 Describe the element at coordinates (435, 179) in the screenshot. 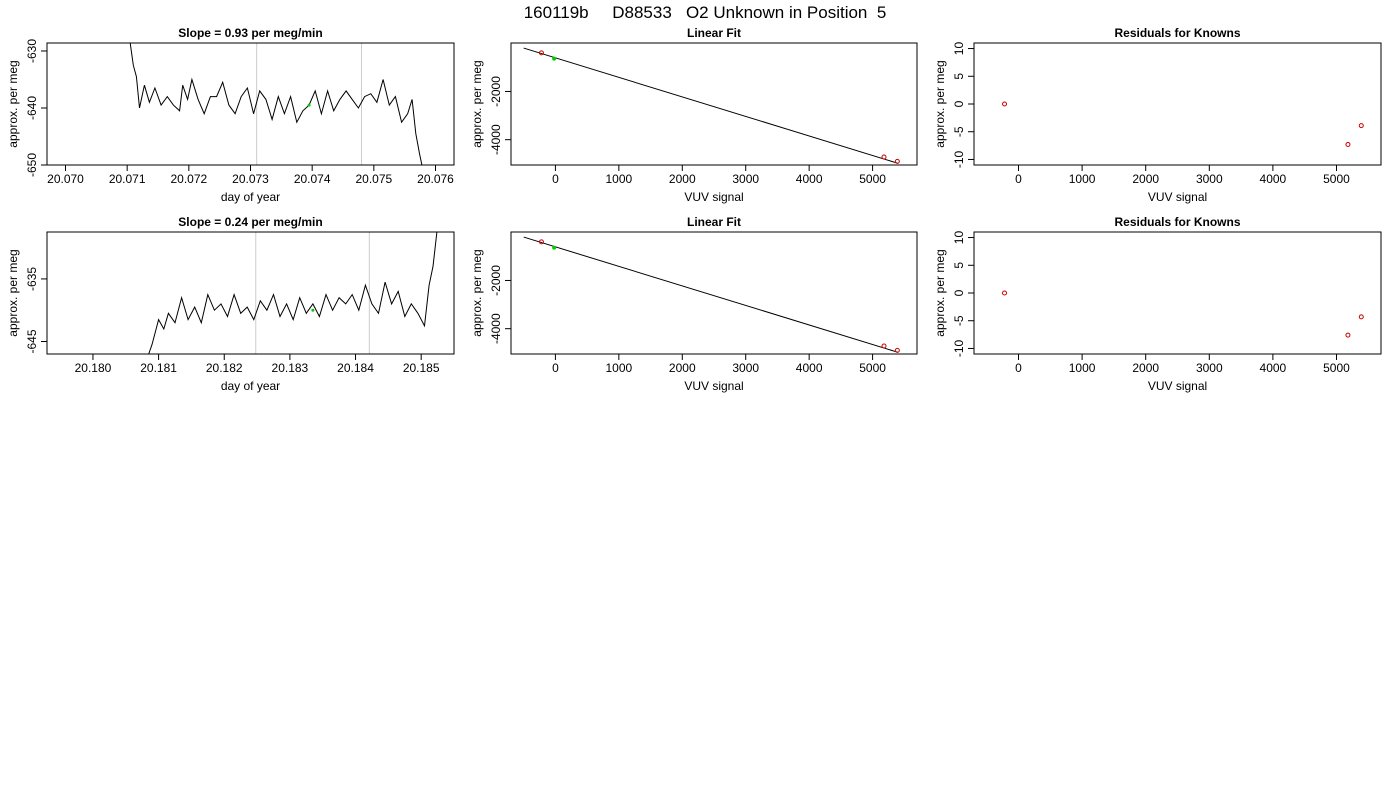

I see `x-tick-label: 20.076` at that location.